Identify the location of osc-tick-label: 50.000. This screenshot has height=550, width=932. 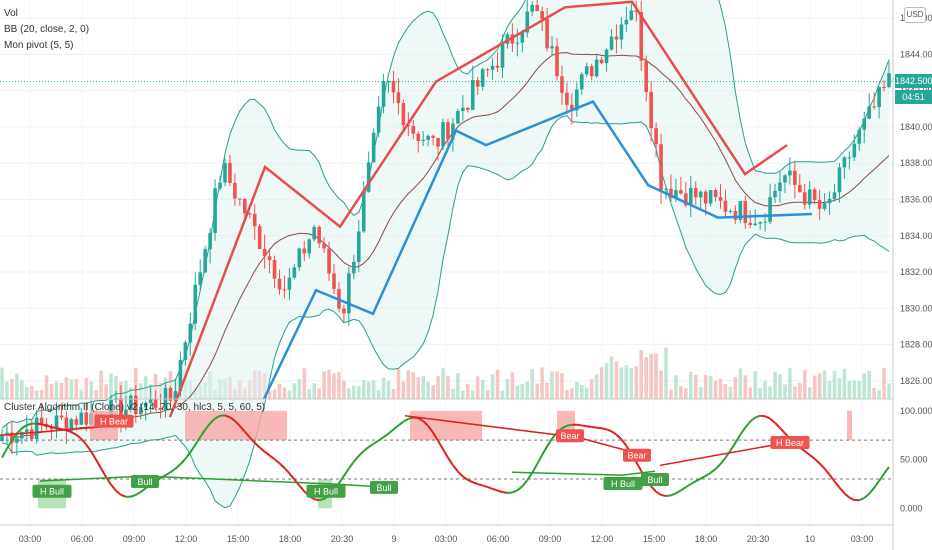
(914, 460).